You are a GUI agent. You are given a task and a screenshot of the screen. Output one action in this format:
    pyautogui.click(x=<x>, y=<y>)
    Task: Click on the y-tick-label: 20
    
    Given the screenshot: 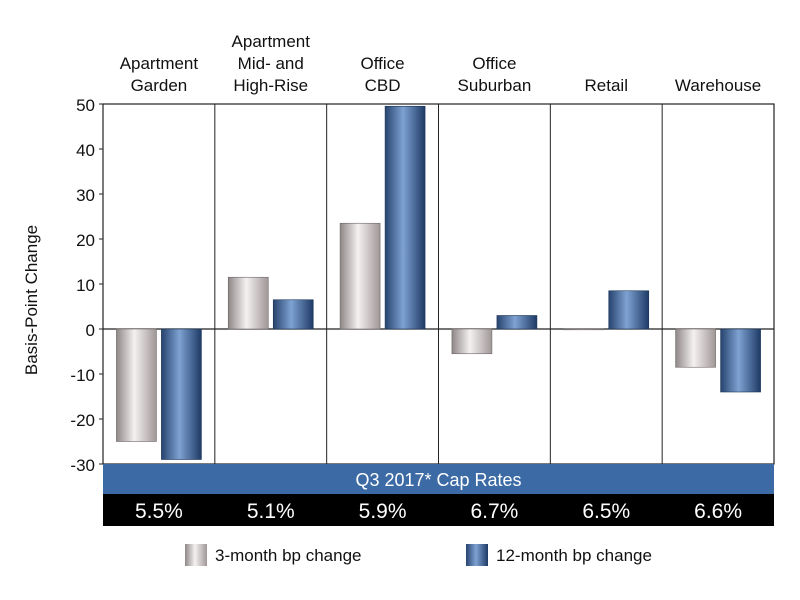 What is the action you would take?
    pyautogui.click(x=85, y=240)
    